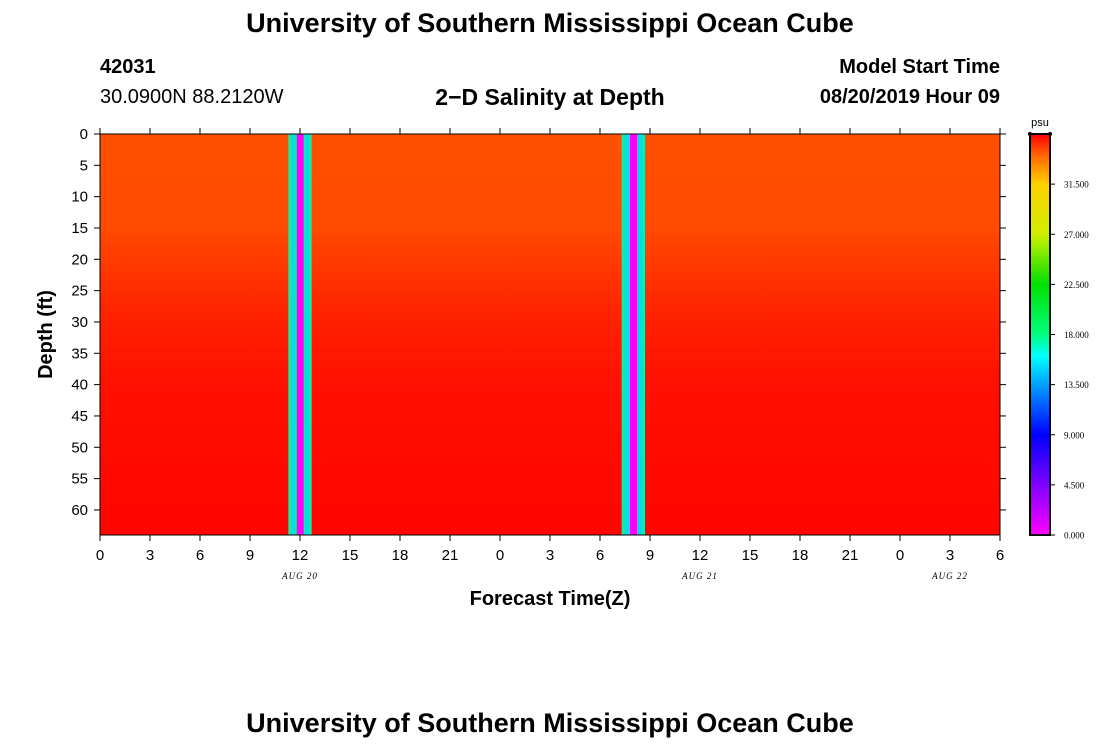  Describe the element at coordinates (1040, 334) in the screenshot. I see `colorbar-gradient` at that location.